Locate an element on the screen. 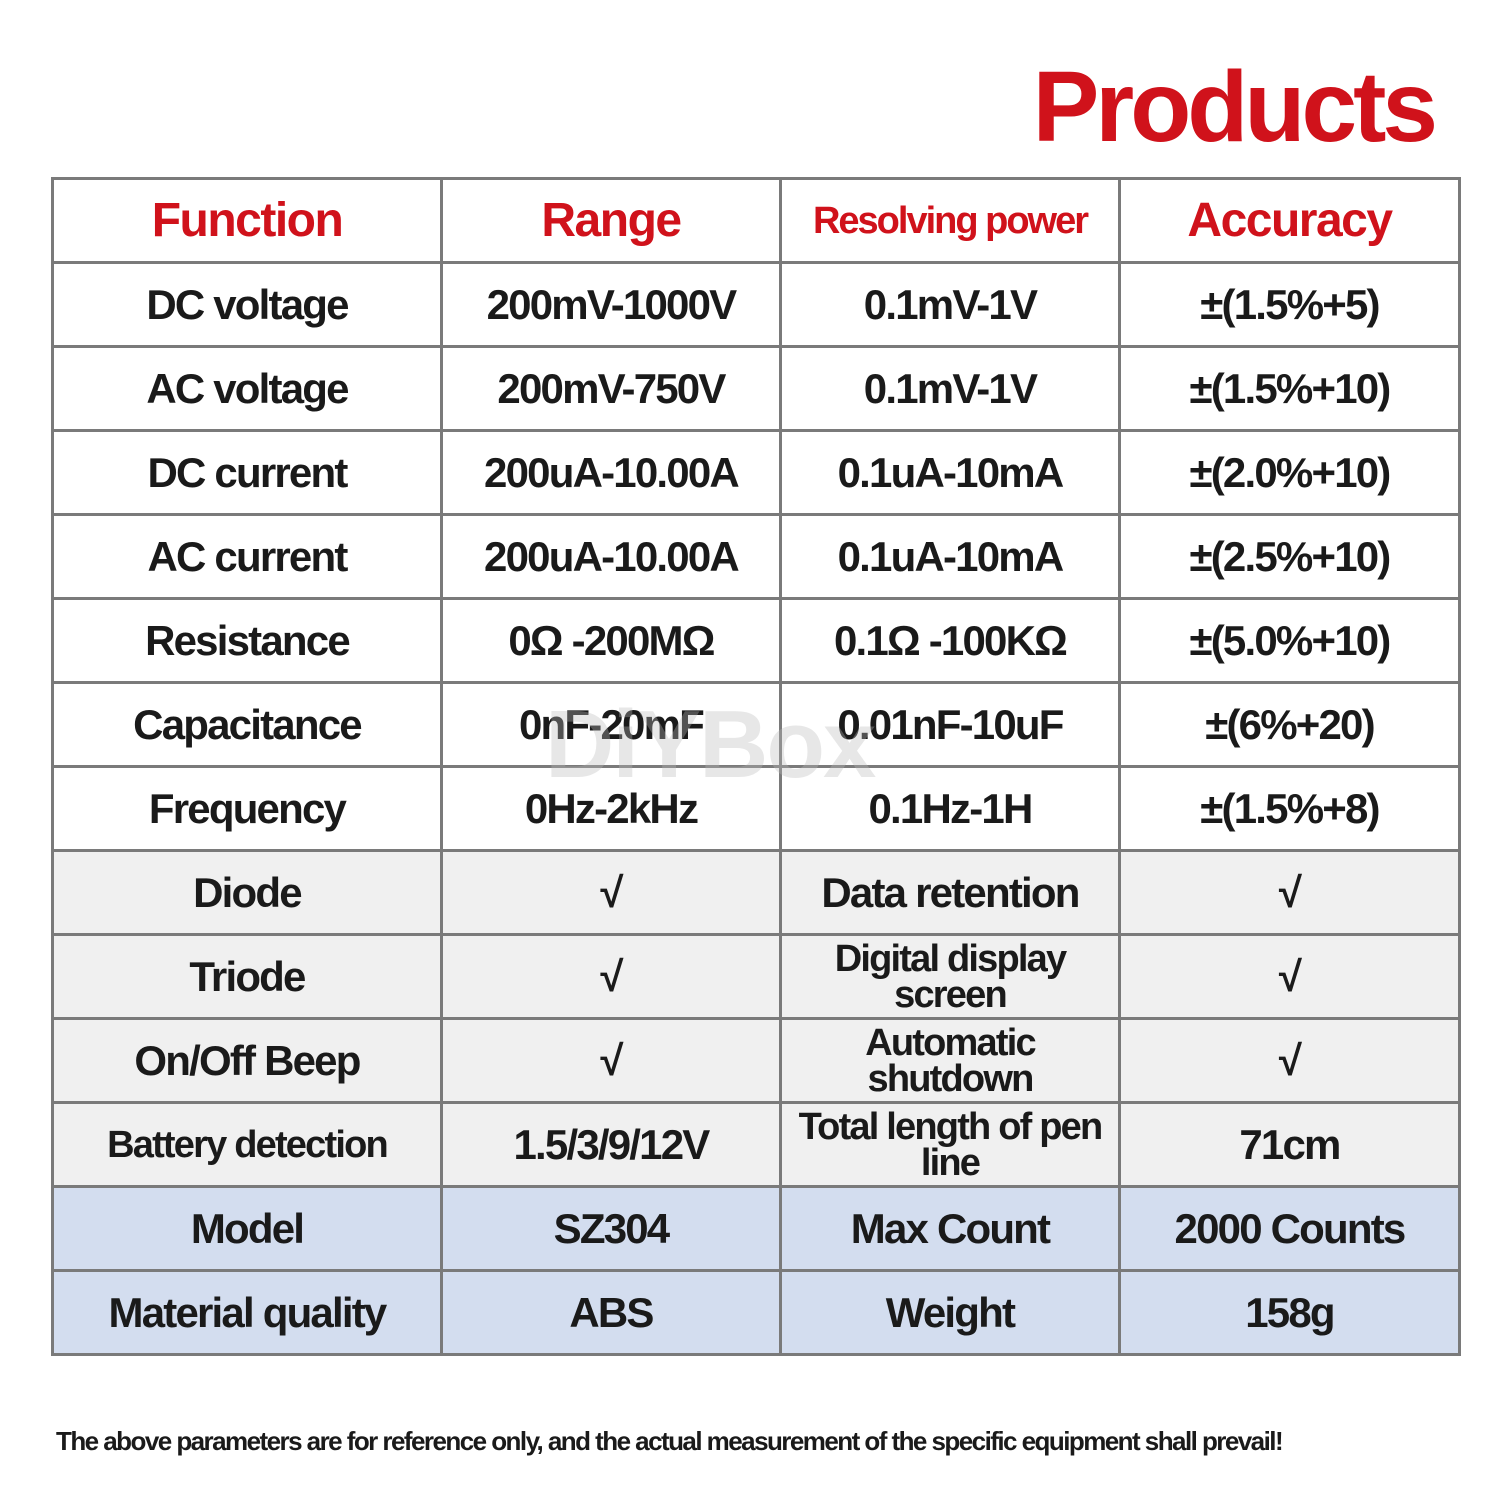 Image resolution: width=1500 pixels, height=1500 pixels. table-cell: Automatic shutdown is located at coordinates (950, 1060).